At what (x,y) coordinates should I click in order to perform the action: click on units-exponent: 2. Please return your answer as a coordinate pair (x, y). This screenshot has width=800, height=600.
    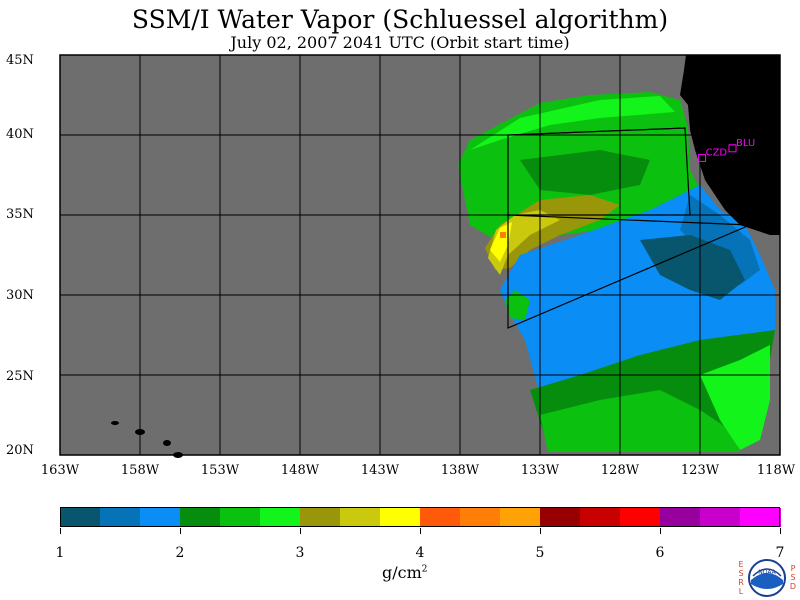
    Looking at the image, I should click on (424, 569).